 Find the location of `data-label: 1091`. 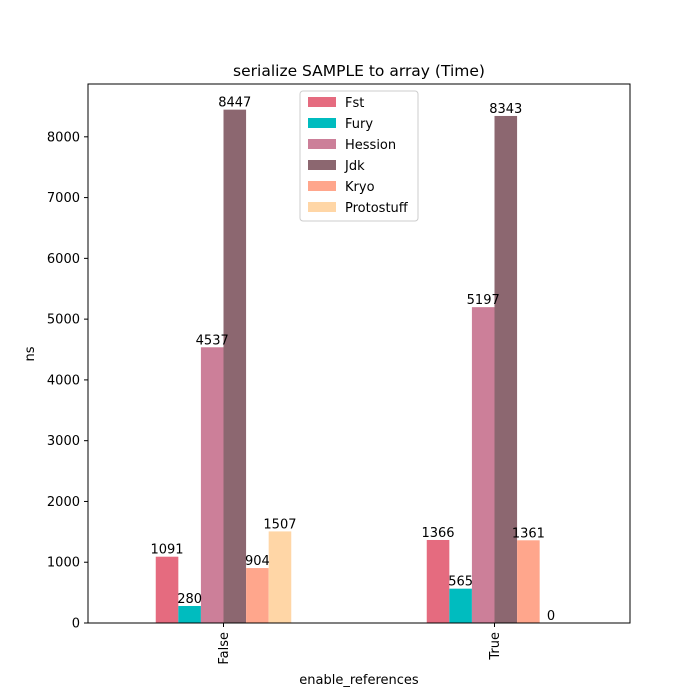

data-label: 1091 is located at coordinates (166, 550).